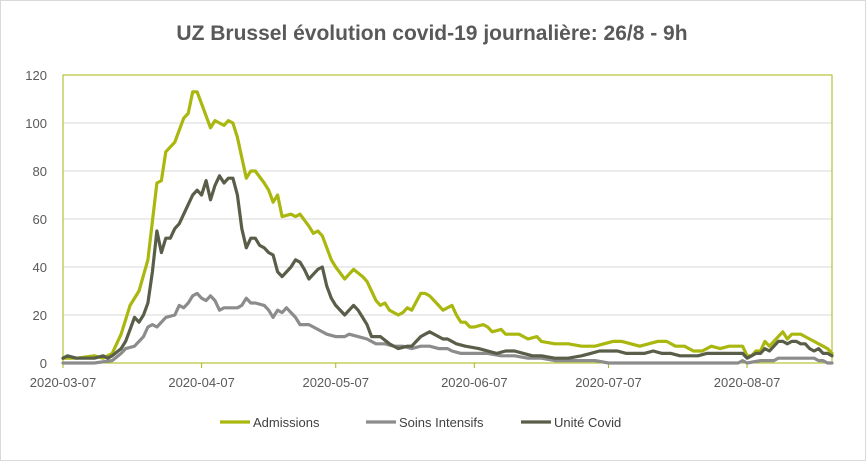 The width and height of the screenshot is (866, 461). What do you see at coordinates (587, 422) in the screenshot?
I see `legend-label: Unité Covid` at bounding box center [587, 422].